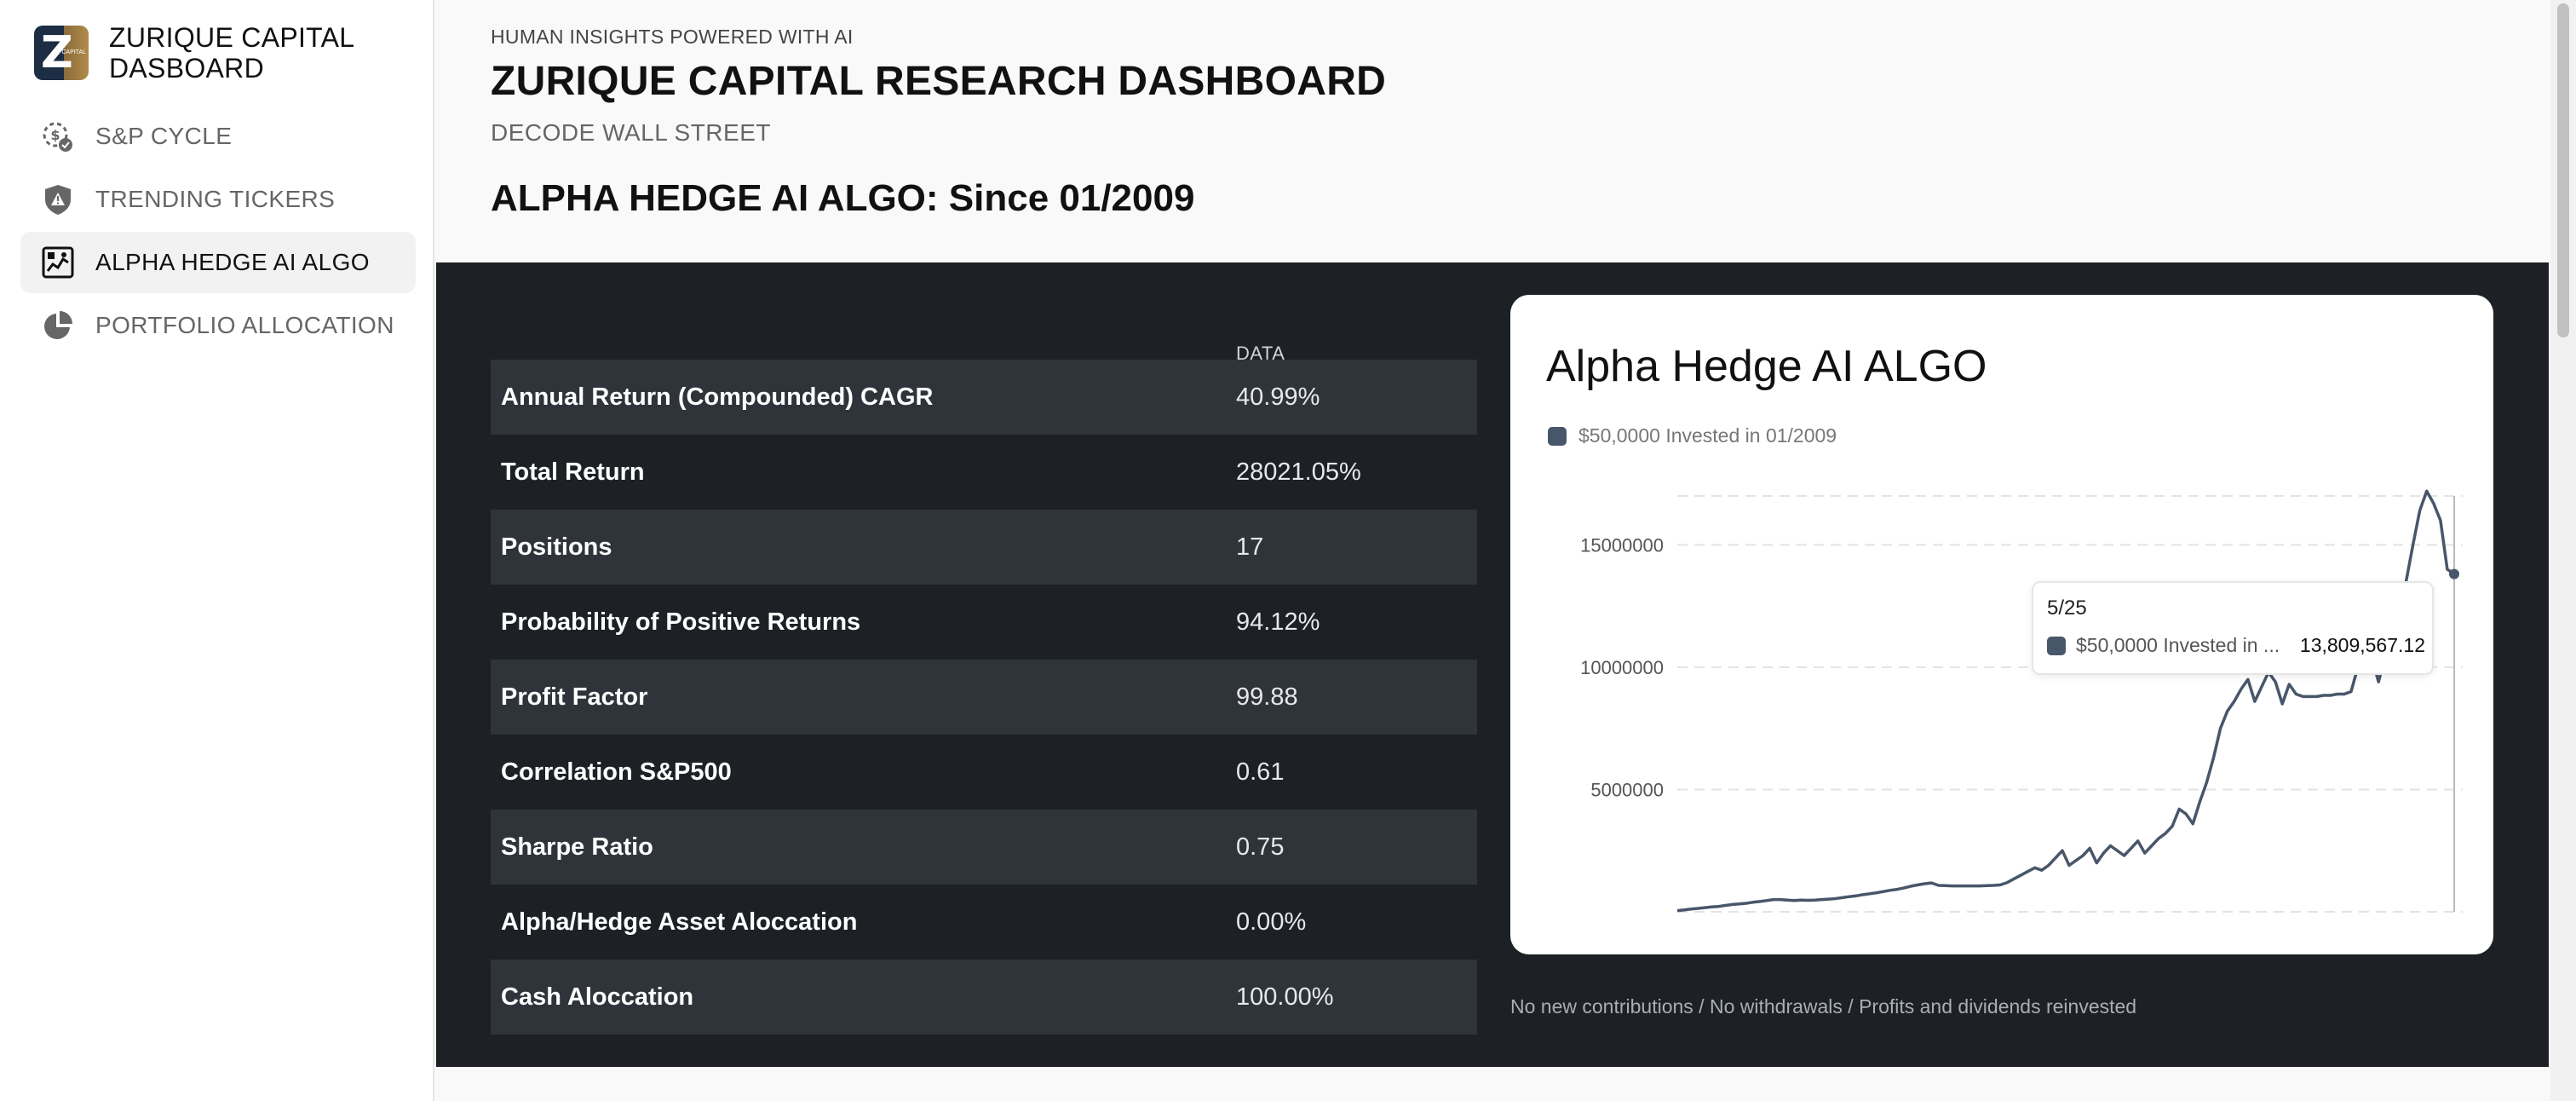 This screenshot has width=2576, height=1101. Describe the element at coordinates (245, 325) in the screenshot. I see `sidebar-item-label: PORTFOLIO ALLOCATION` at that location.